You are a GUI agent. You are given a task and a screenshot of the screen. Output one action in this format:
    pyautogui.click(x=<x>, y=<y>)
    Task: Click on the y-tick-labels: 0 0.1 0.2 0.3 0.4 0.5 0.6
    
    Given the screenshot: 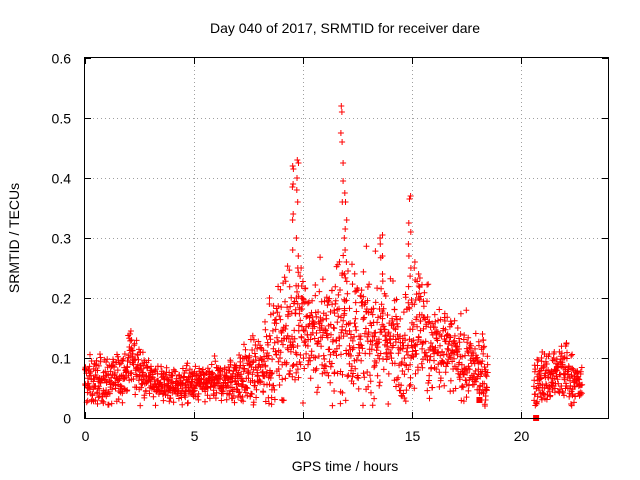 What is the action you would take?
    pyautogui.click(x=62, y=239)
    